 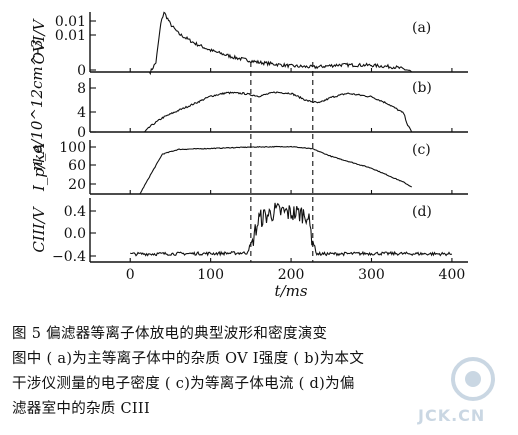 I want to click on panel-c-tag: (c), so click(x=421, y=150).